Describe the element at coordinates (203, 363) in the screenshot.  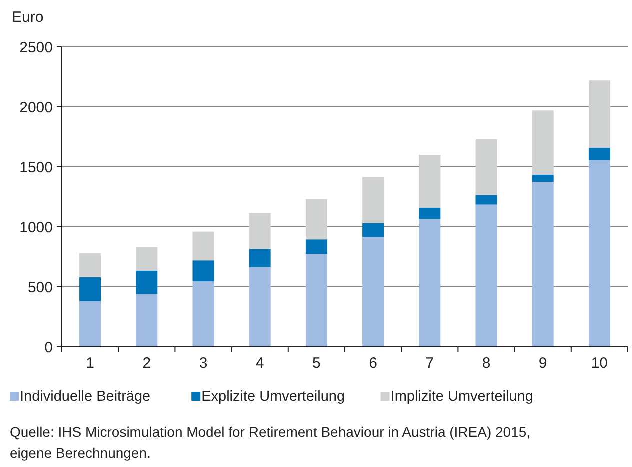
I see `x-tick-label: 3` at that location.